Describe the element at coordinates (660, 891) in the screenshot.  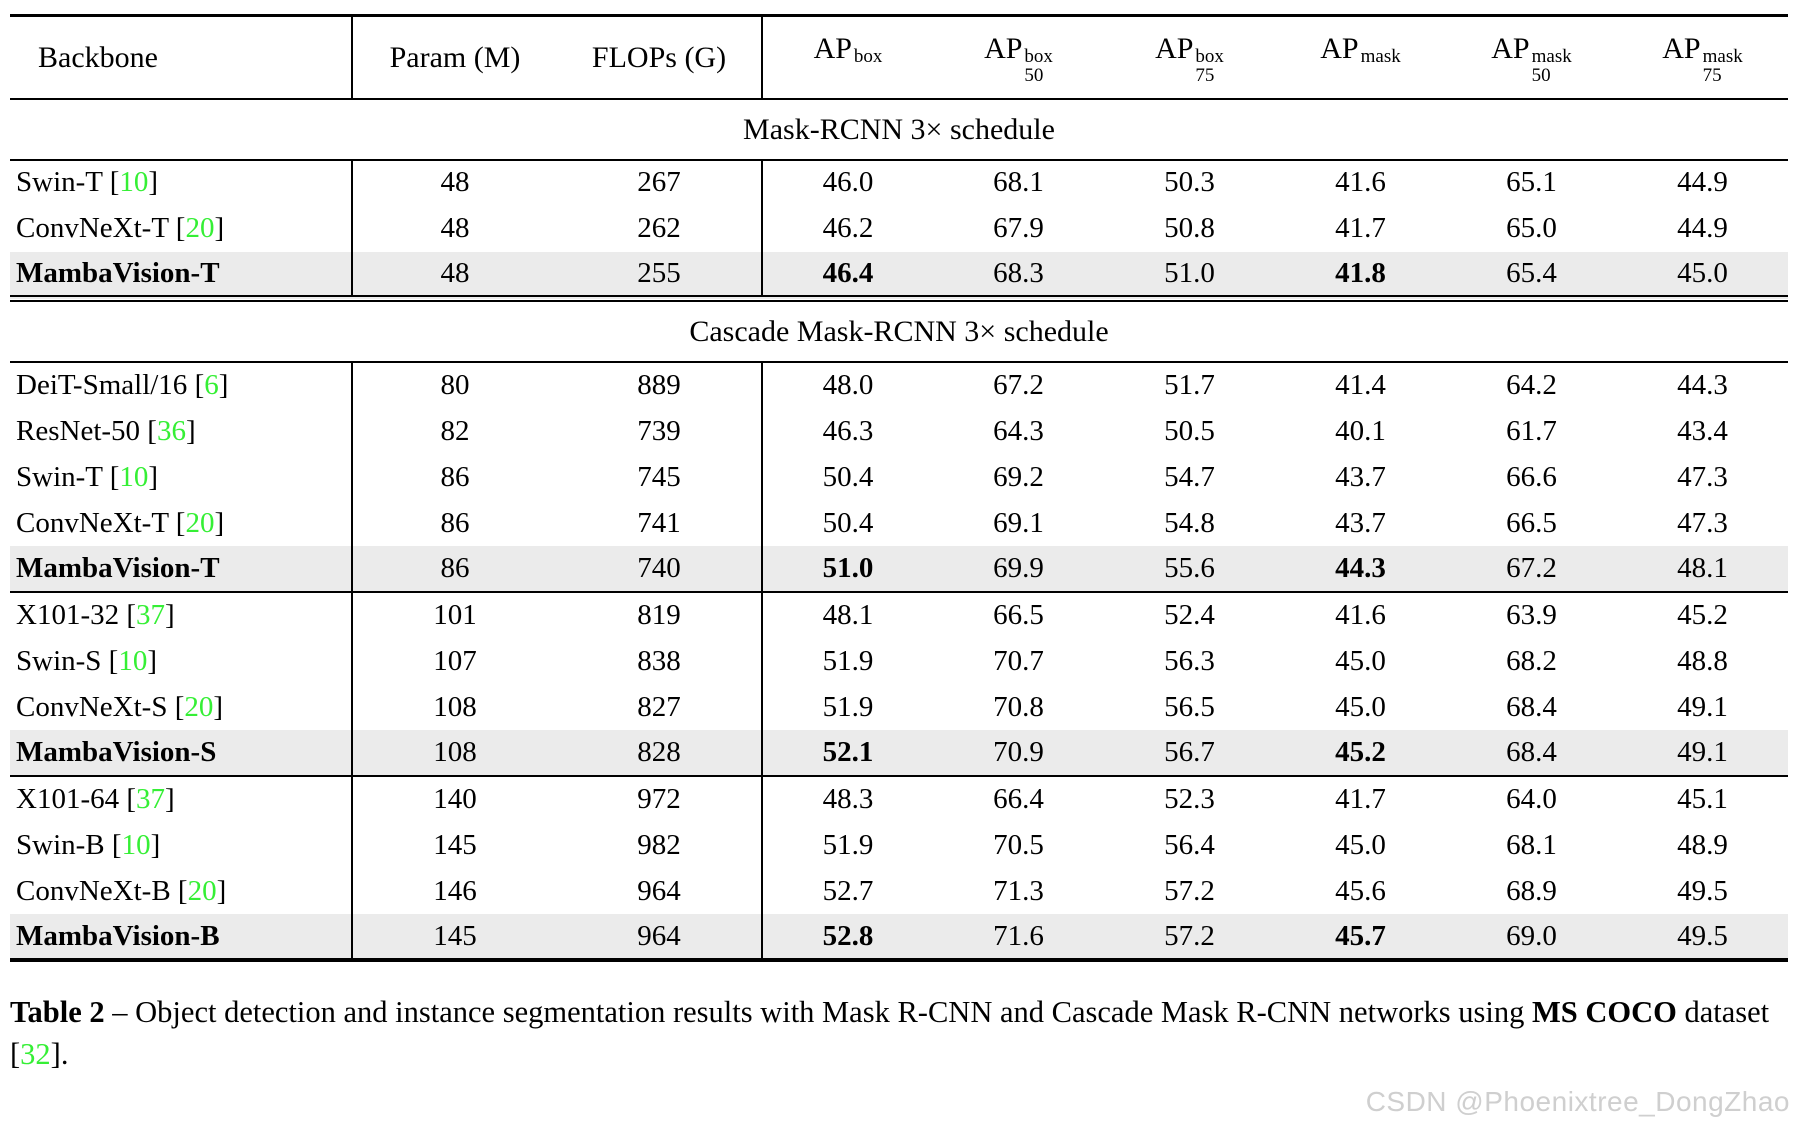
I see `cell-flops: 964` at that location.